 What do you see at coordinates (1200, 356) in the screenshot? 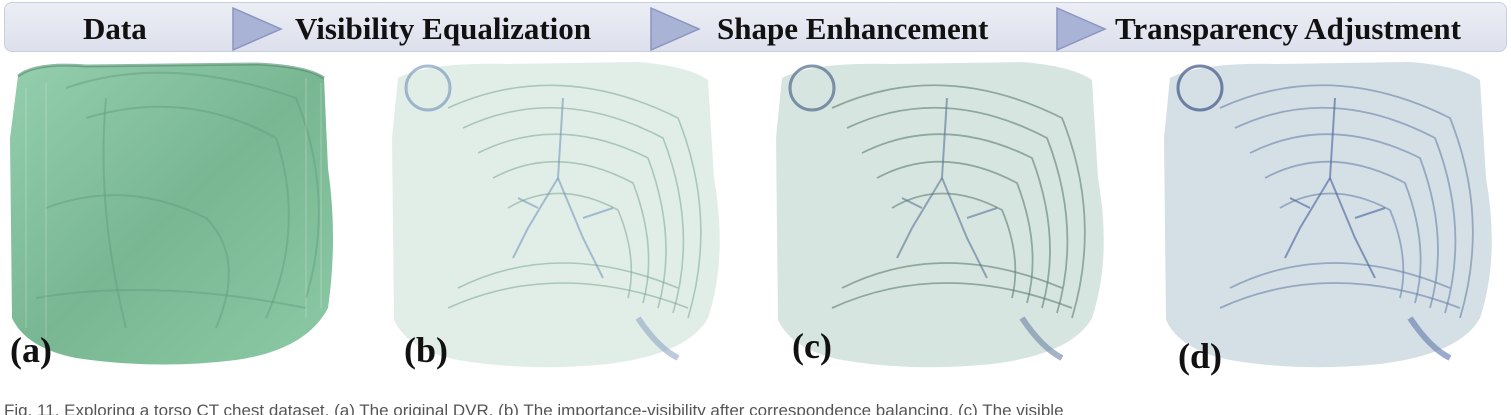
I see `panel-label-d: (d)` at bounding box center [1200, 356].